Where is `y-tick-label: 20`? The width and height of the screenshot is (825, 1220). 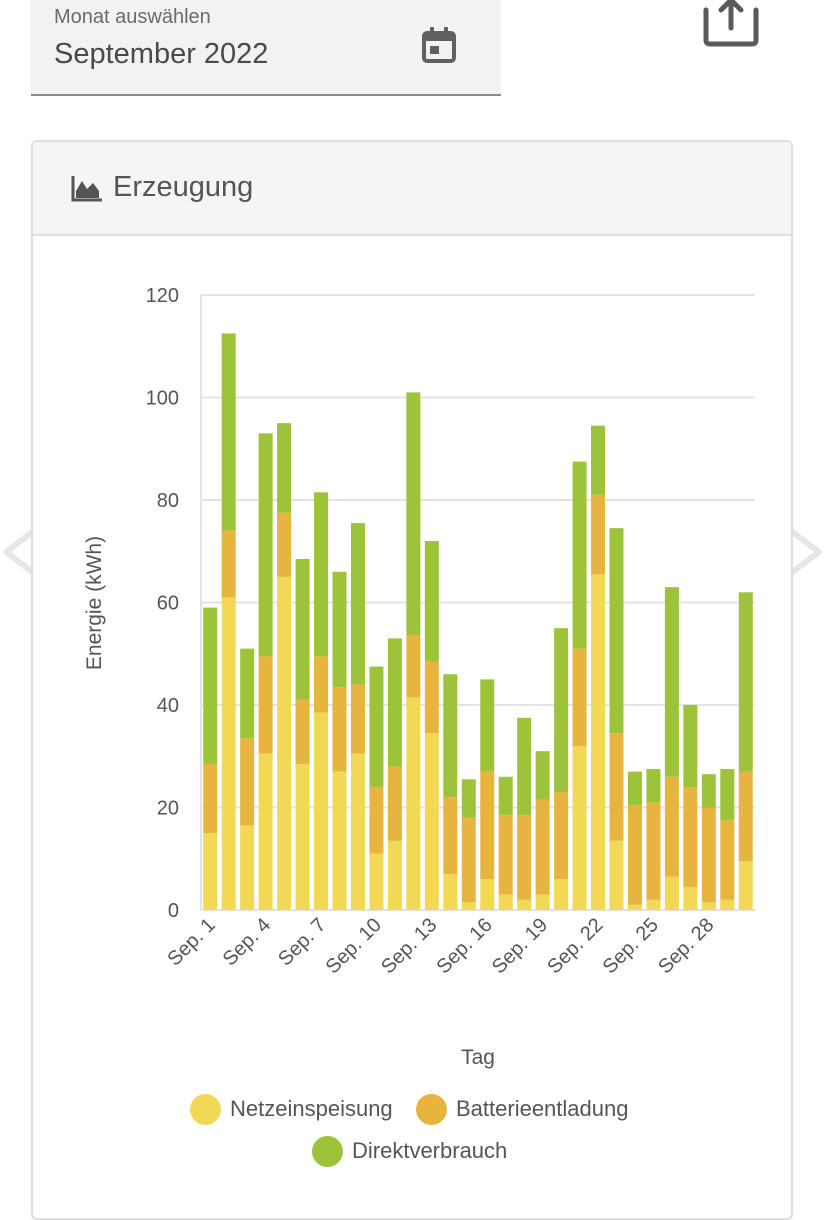
y-tick-label: 20 is located at coordinates (168, 809).